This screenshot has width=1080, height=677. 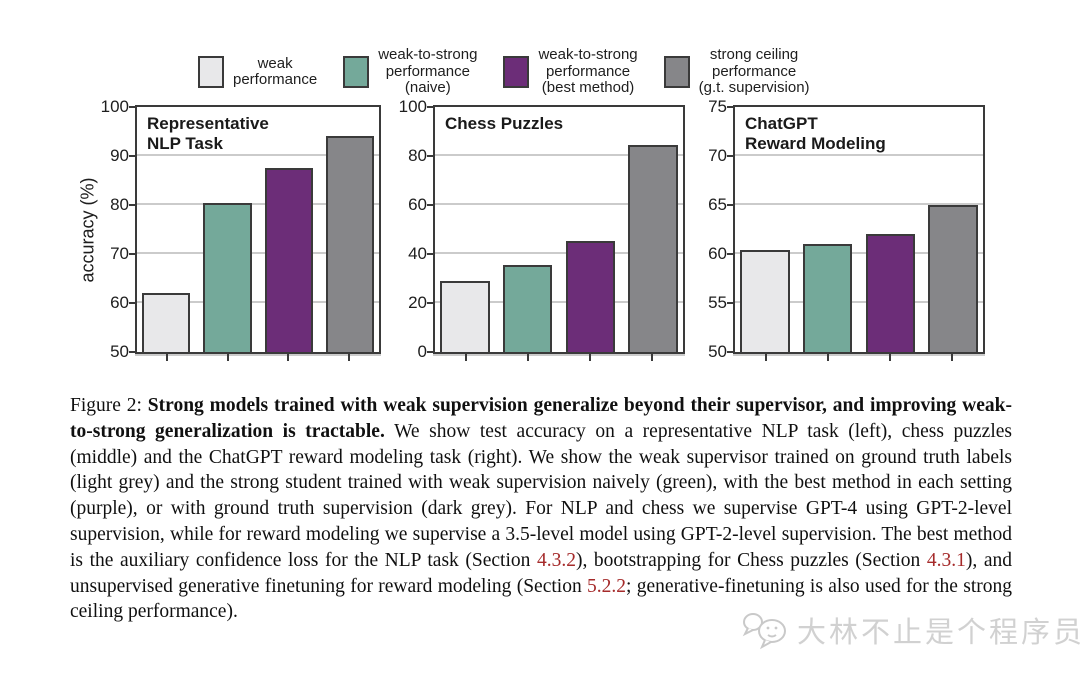 I want to click on chart-title: ChatGPT Reward Modeling, so click(x=815, y=133).